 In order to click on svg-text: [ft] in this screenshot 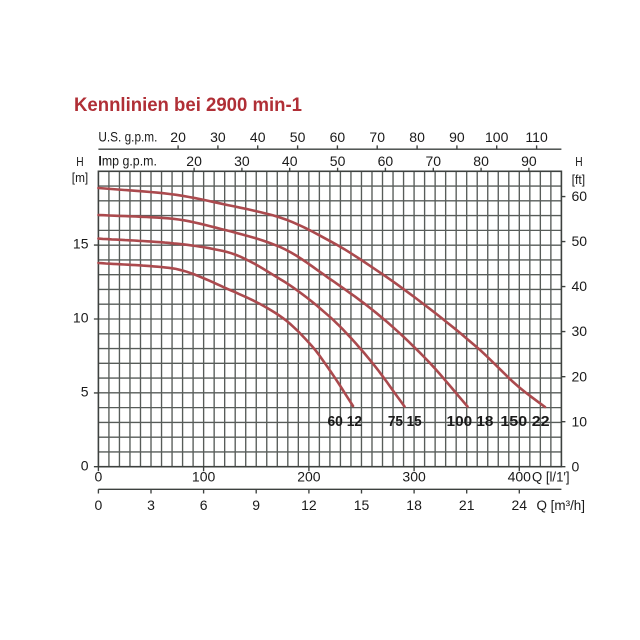, I will do `click(579, 179)`.